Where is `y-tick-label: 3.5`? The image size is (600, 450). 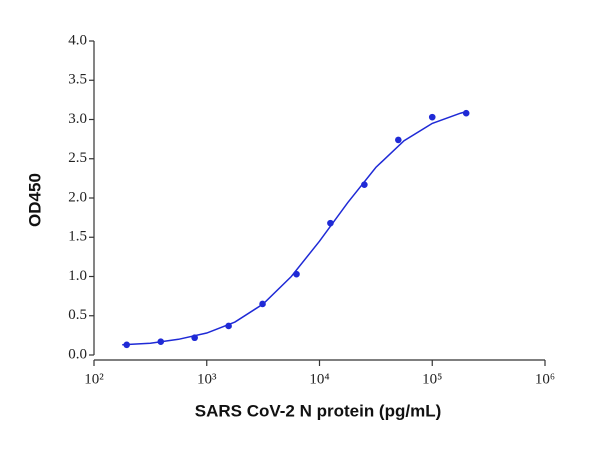 y-tick-label: 3.5 is located at coordinates (77, 80).